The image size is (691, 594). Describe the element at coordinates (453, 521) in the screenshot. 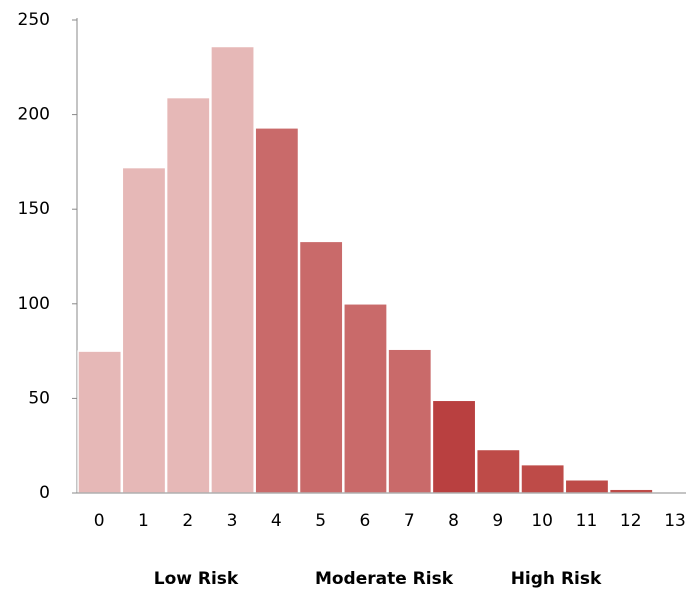

I see `x-tick-label: 8` at that location.